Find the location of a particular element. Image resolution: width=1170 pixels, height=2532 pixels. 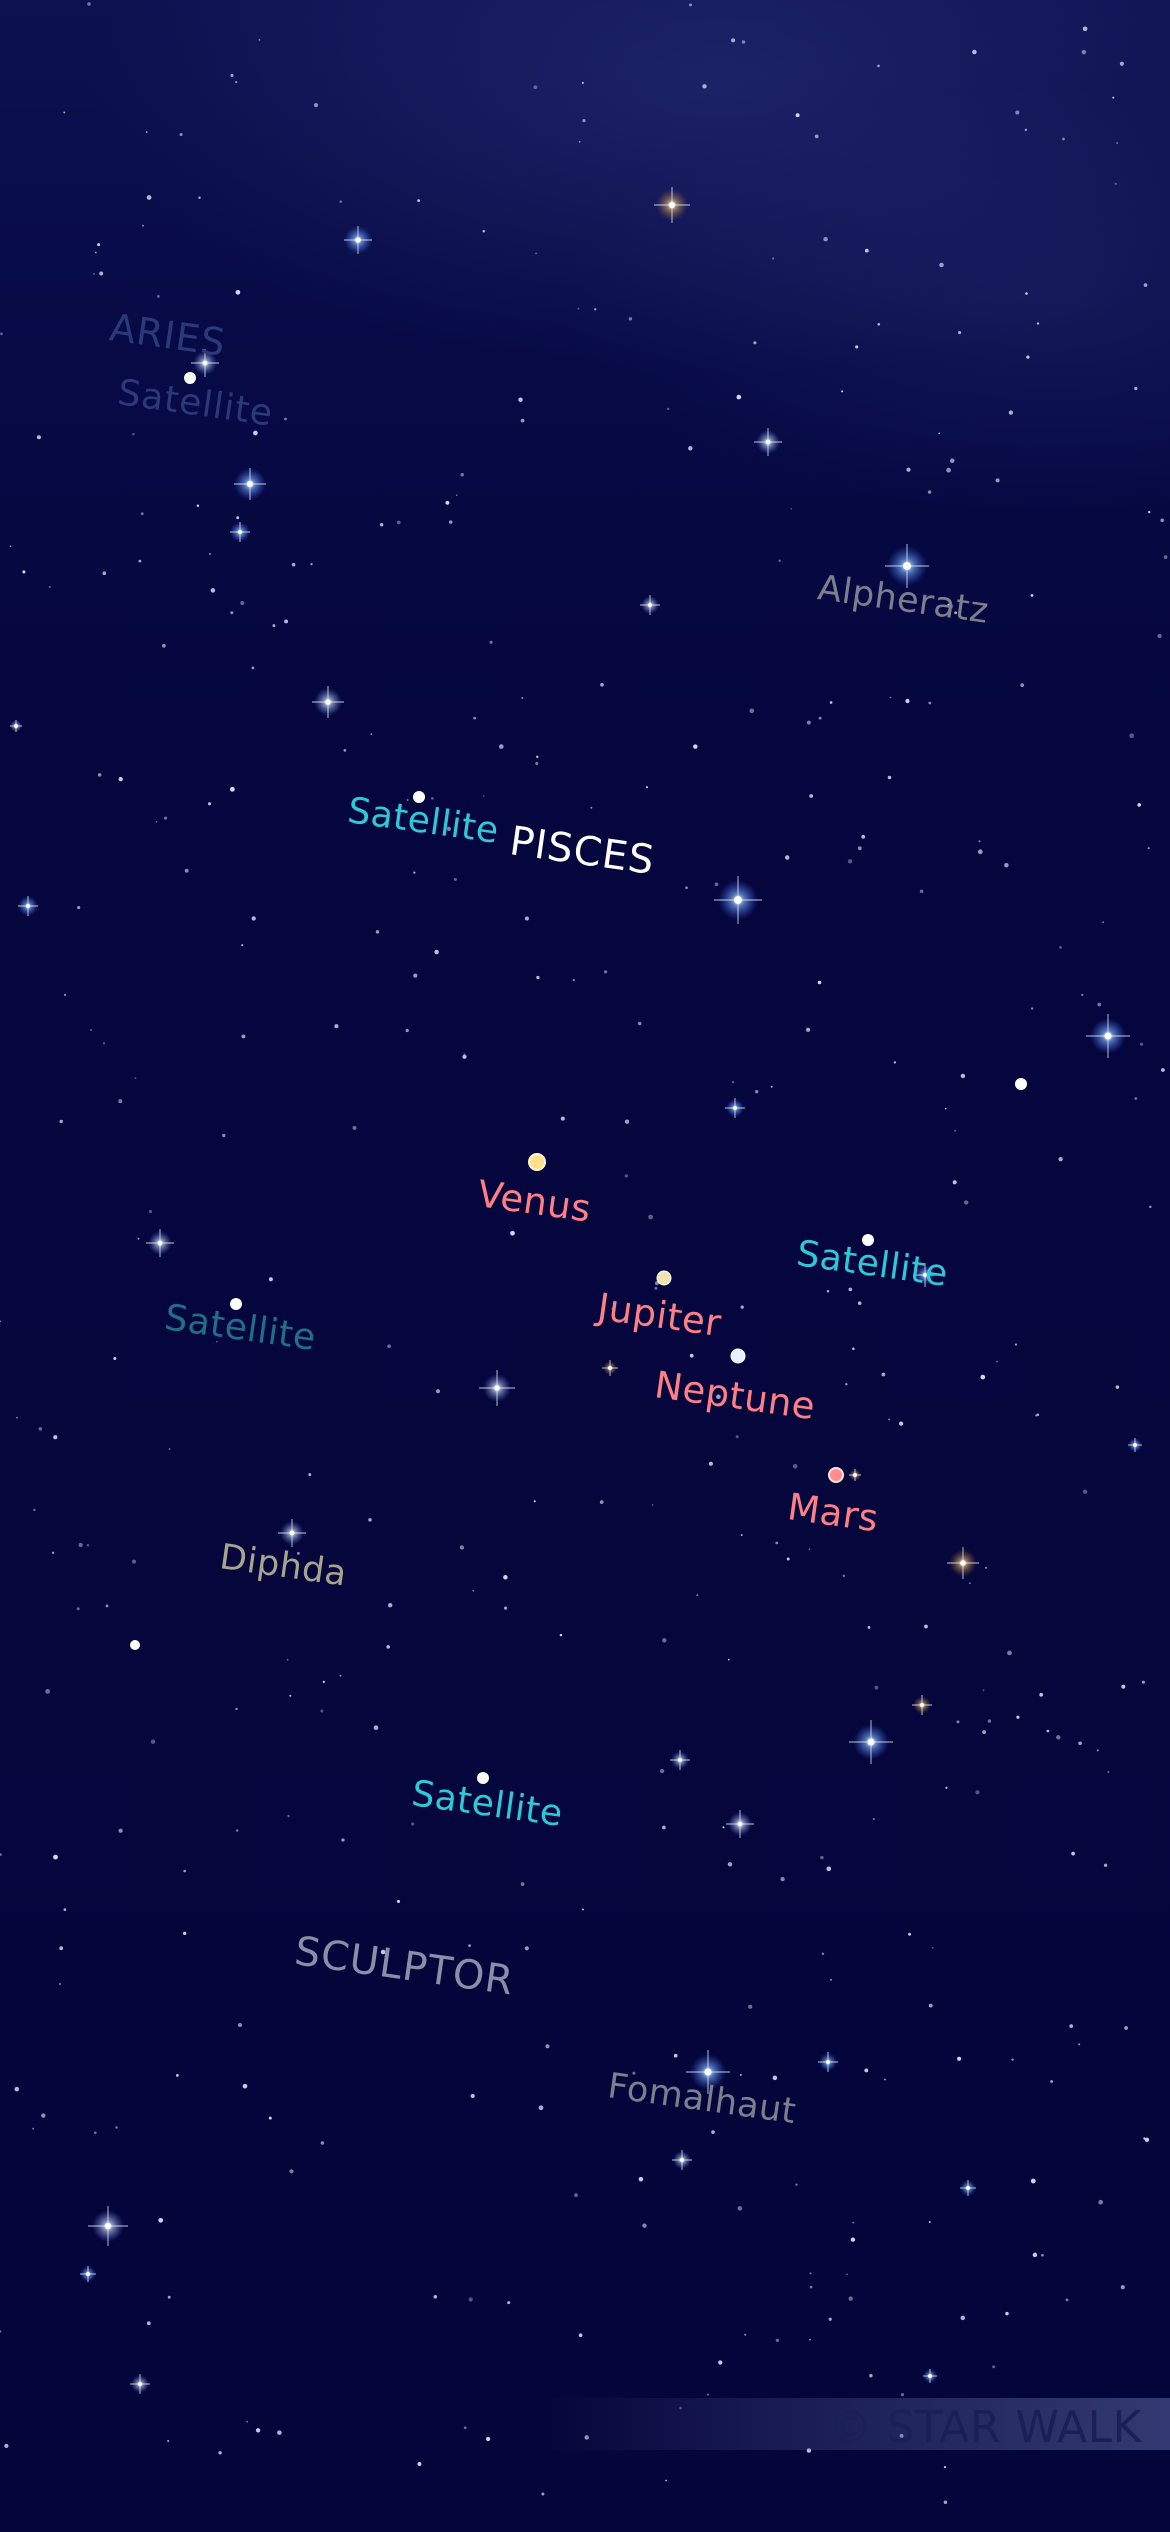

satellite-marker-west is located at coordinates (236, 1304).